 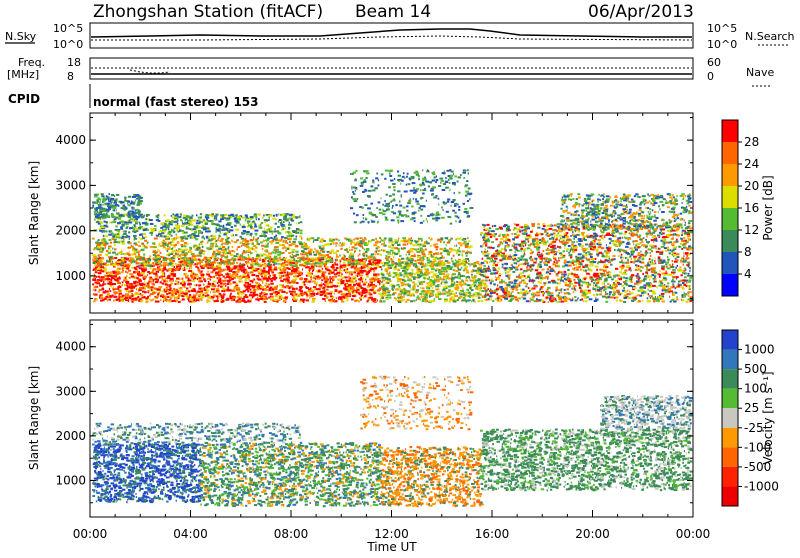 What do you see at coordinates (21, 36) in the screenshot?
I see `nsky-label: N.Sky` at bounding box center [21, 36].